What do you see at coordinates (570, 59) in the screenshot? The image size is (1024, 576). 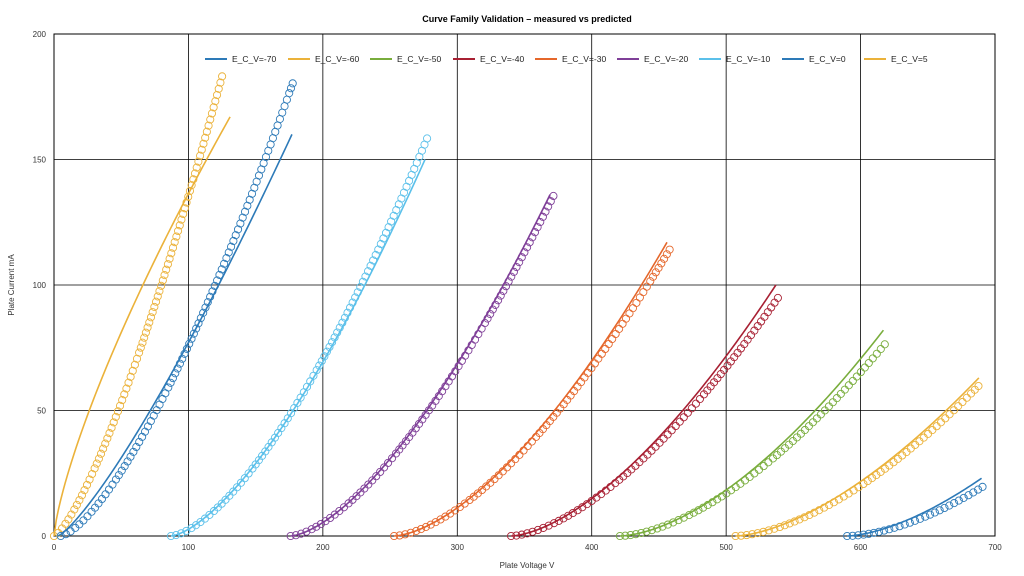 I see `legend-item: E_C_V=-30` at bounding box center [570, 59].